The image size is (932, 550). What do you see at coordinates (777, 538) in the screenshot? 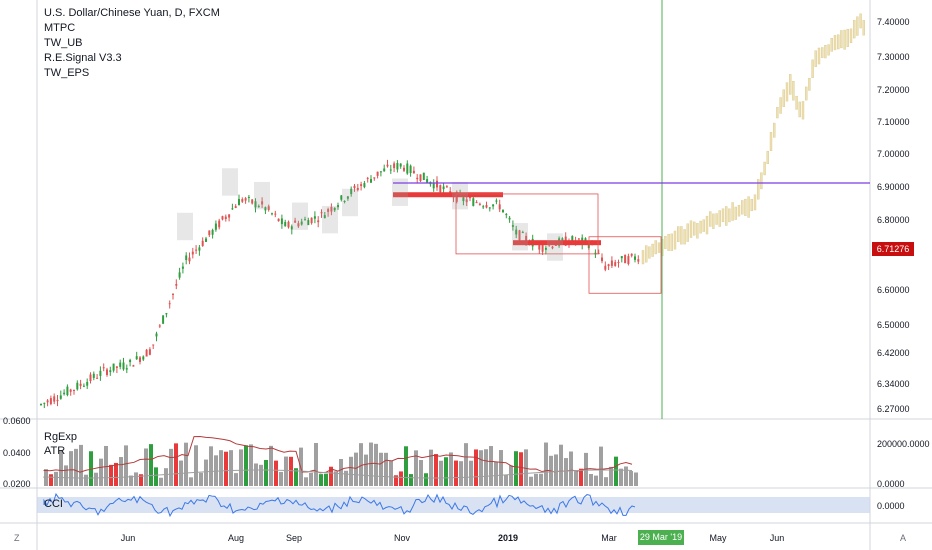
I see `time-tick: Jun` at bounding box center [777, 538].